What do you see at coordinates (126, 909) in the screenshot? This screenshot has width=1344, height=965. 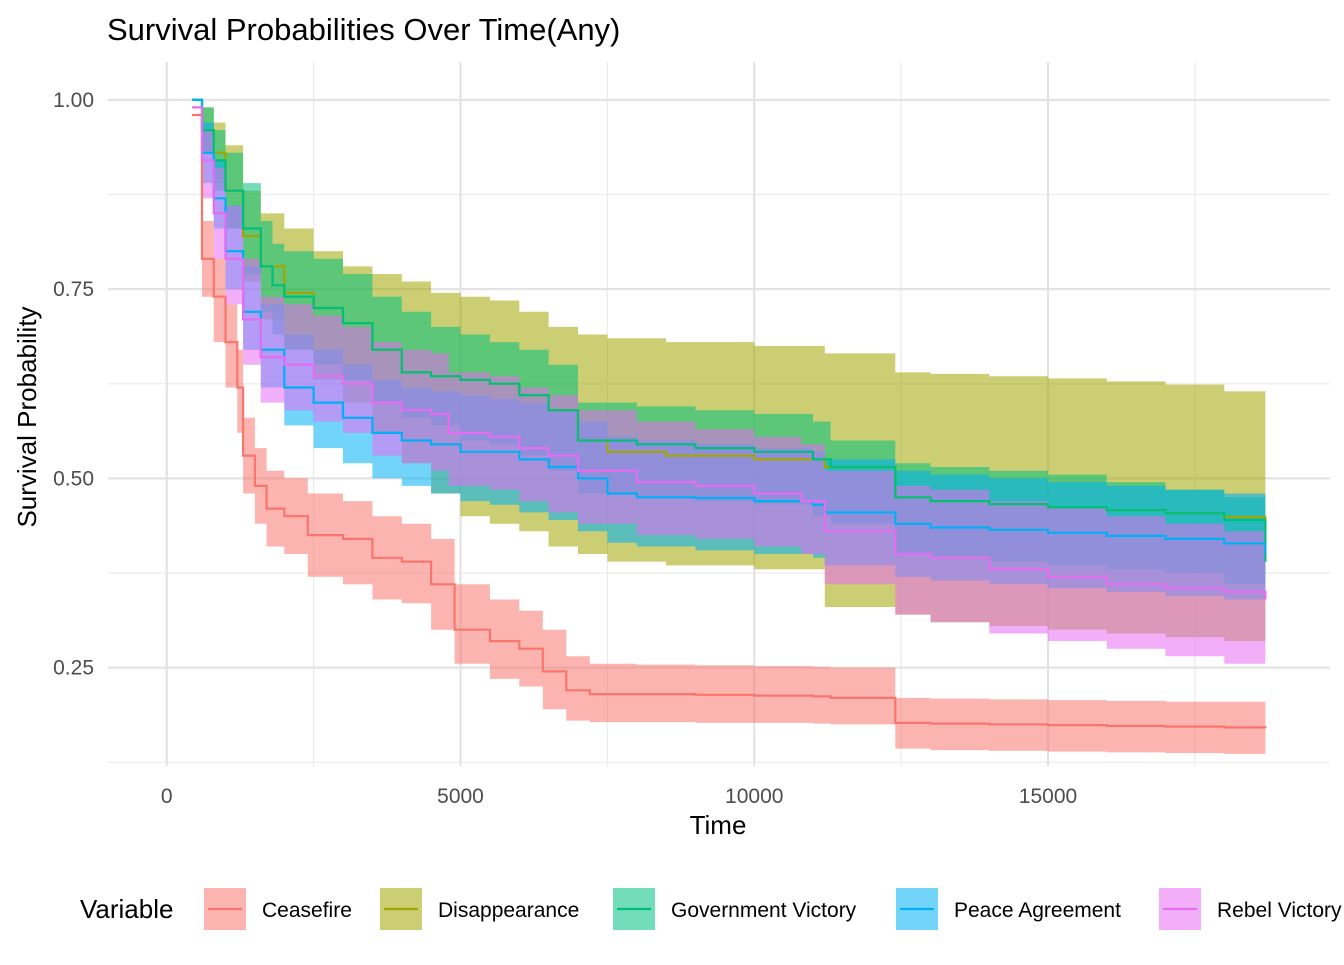 I see `legend-title: Variable` at bounding box center [126, 909].